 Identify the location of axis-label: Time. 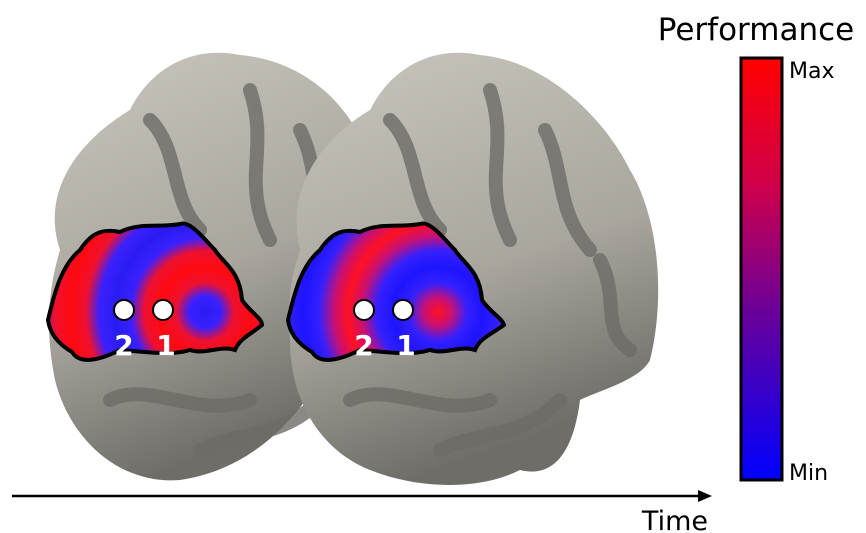
(674, 519).